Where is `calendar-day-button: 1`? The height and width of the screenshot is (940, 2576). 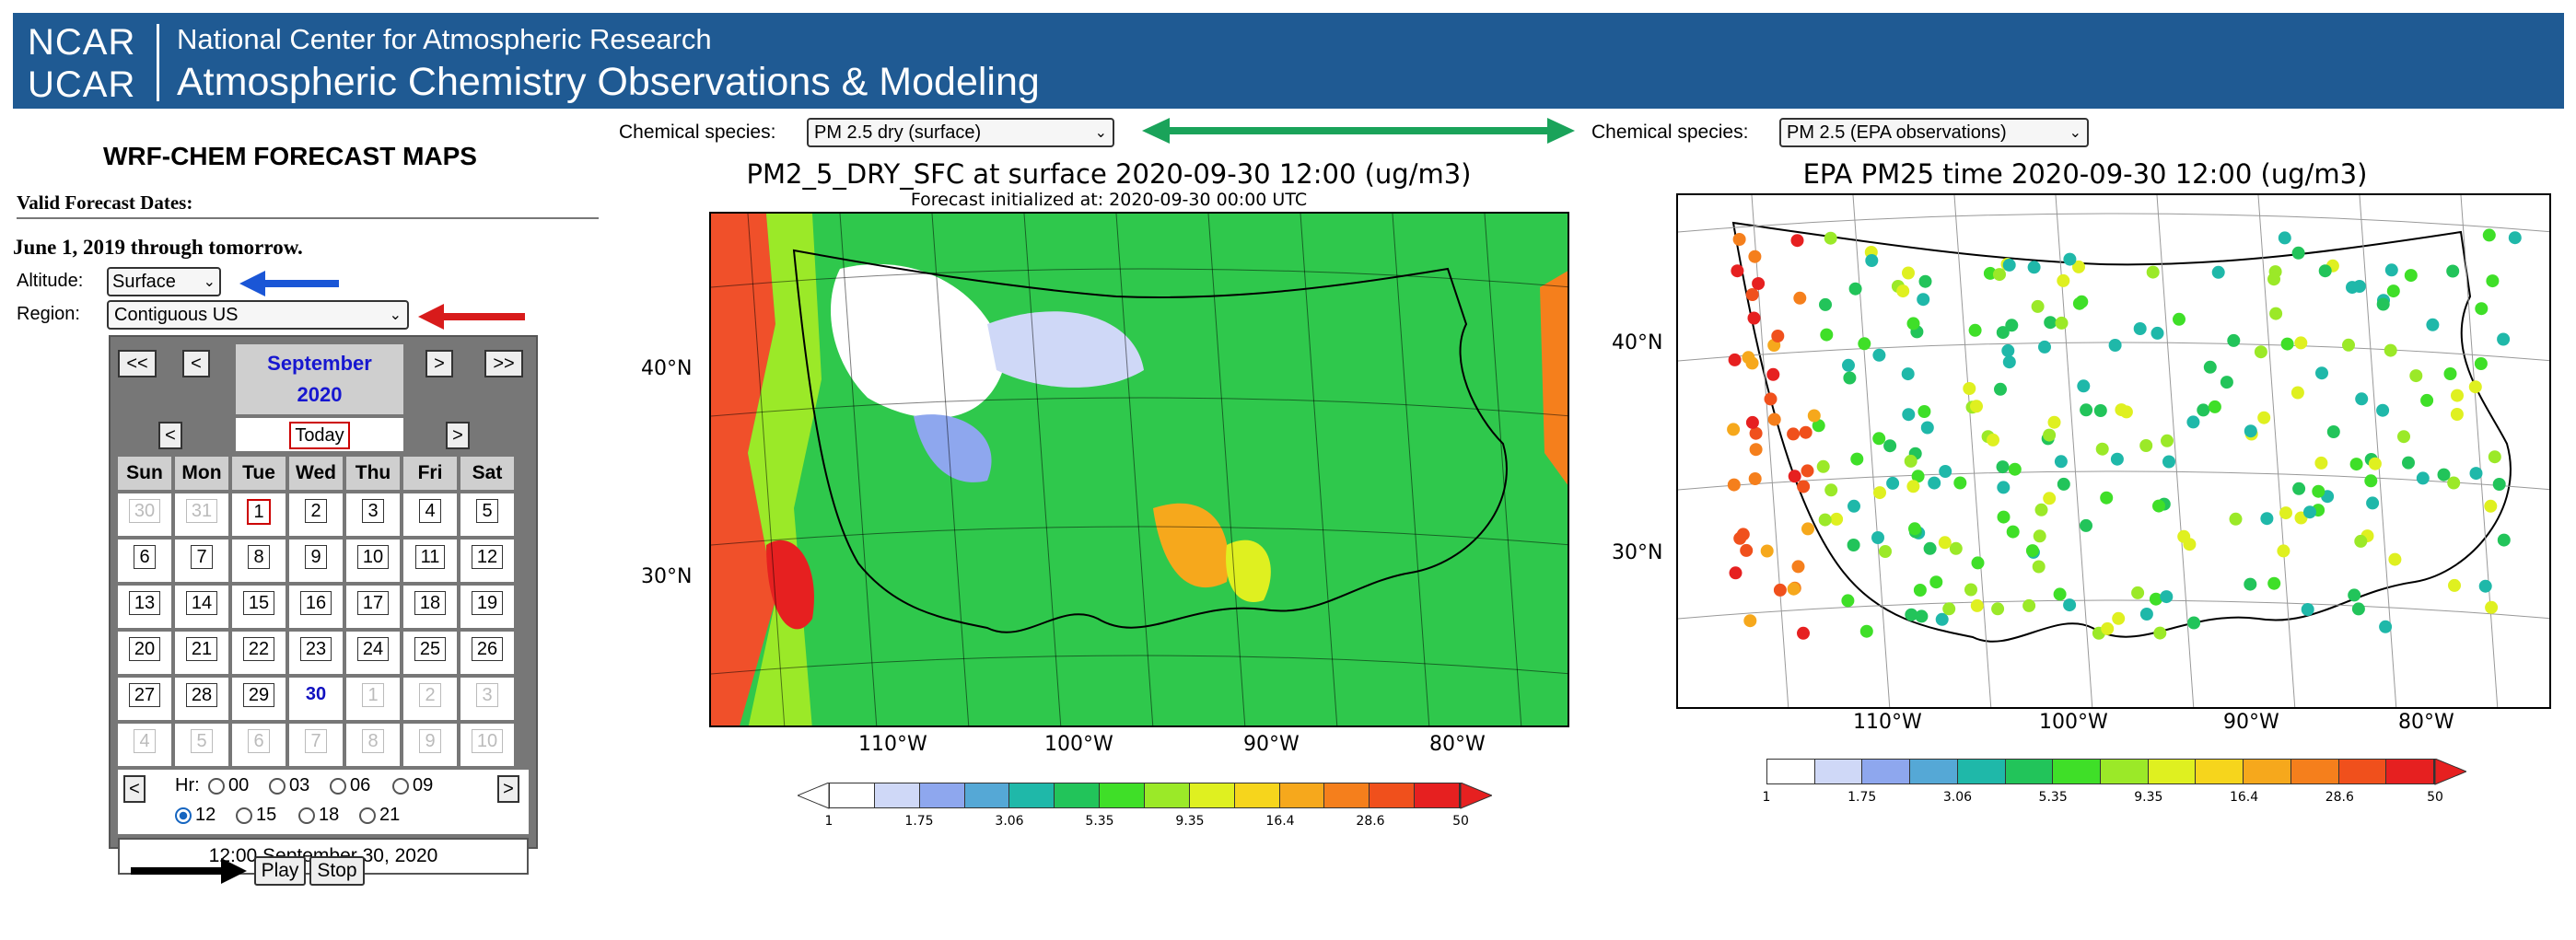 calendar-day-button: 1 is located at coordinates (259, 512).